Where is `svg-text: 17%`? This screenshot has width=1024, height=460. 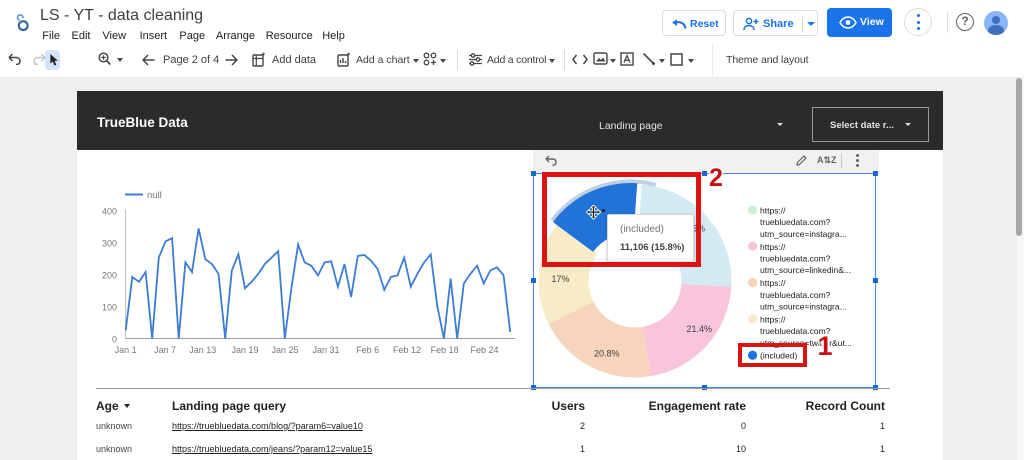 svg-text: 17% is located at coordinates (561, 279).